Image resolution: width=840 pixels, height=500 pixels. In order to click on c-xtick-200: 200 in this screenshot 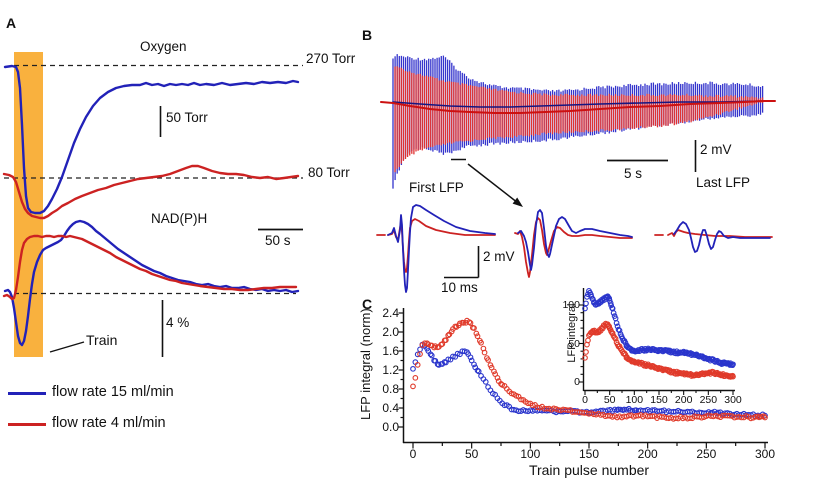, I will do `click(647, 454)`.